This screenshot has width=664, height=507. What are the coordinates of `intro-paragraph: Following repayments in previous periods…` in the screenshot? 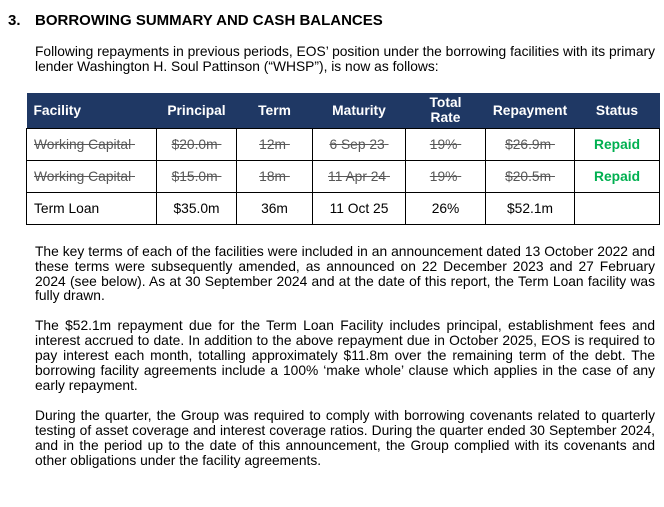 It's located at (345, 59).